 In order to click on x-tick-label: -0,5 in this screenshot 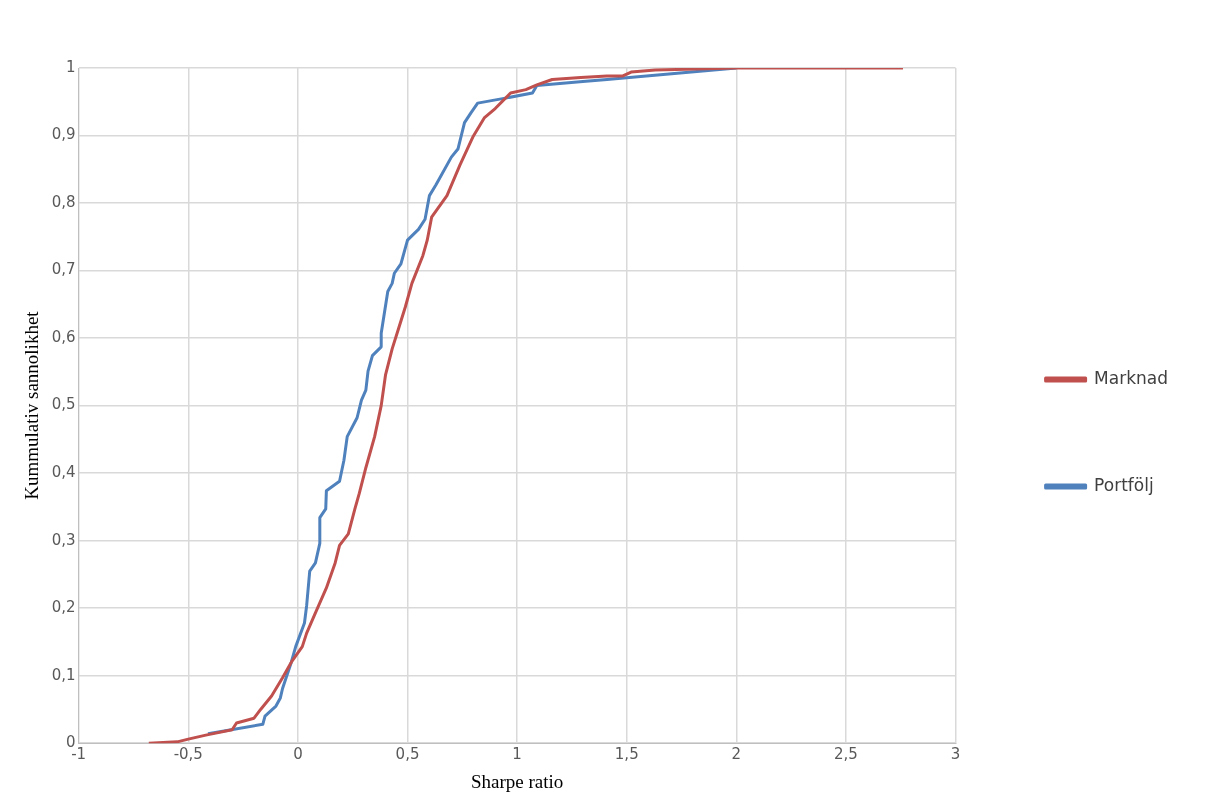, I will do `click(188, 754)`.